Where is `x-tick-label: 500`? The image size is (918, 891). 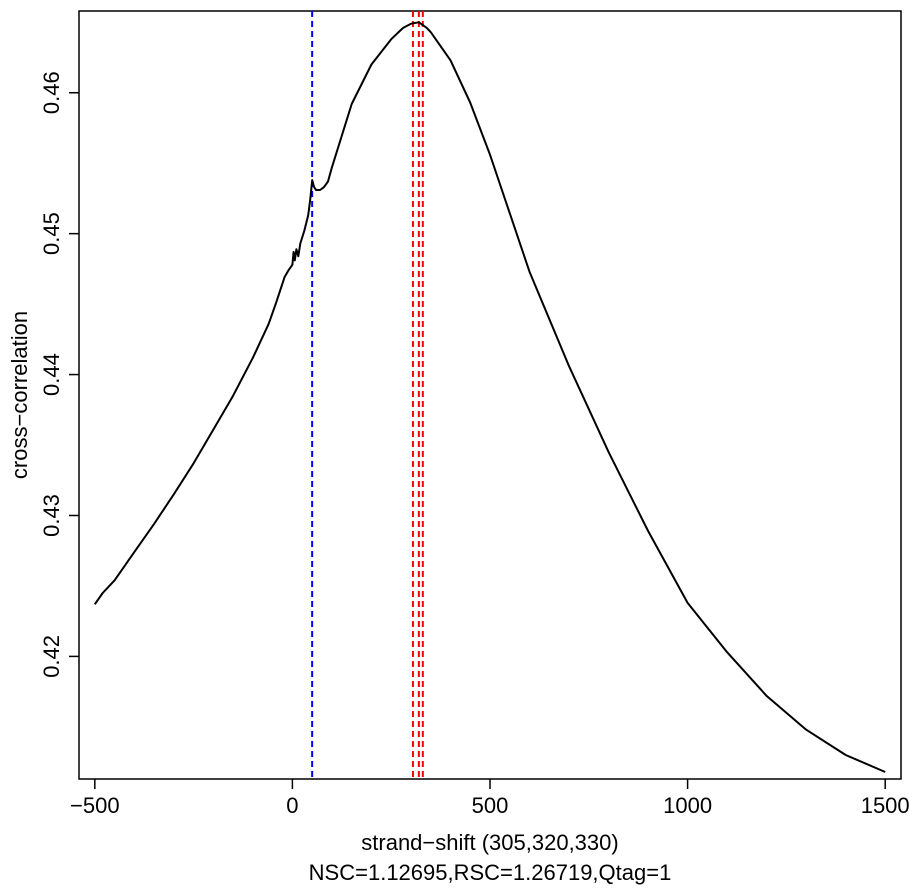
x-tick-label: 500 is located at coordinates (490, 805).